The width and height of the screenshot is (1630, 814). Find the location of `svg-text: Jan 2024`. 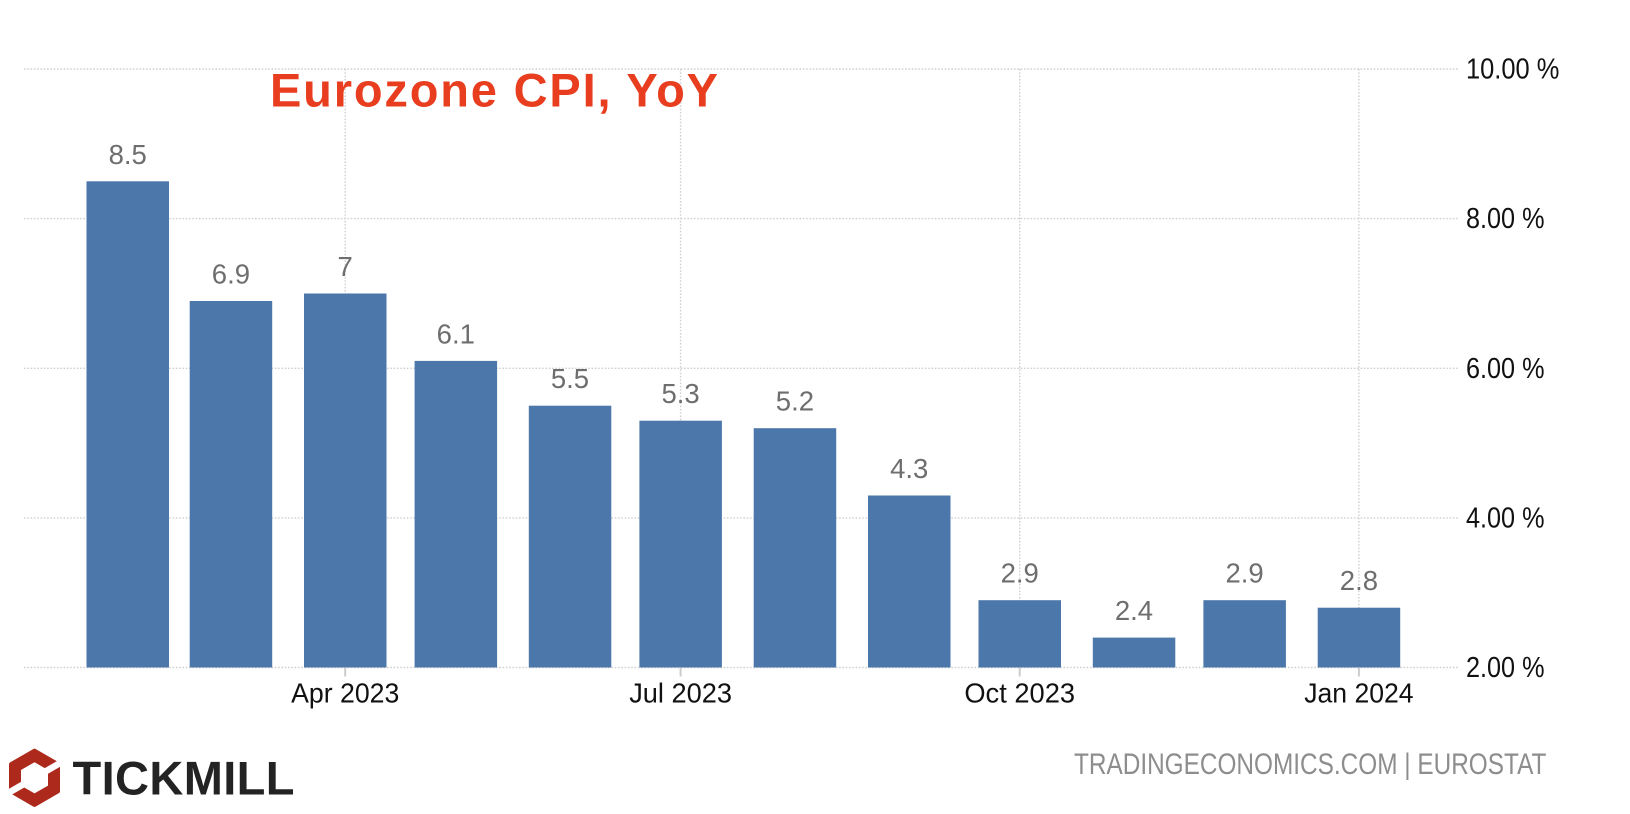

svg-text: Jan 2024 is located at coordinates (1358, 692).